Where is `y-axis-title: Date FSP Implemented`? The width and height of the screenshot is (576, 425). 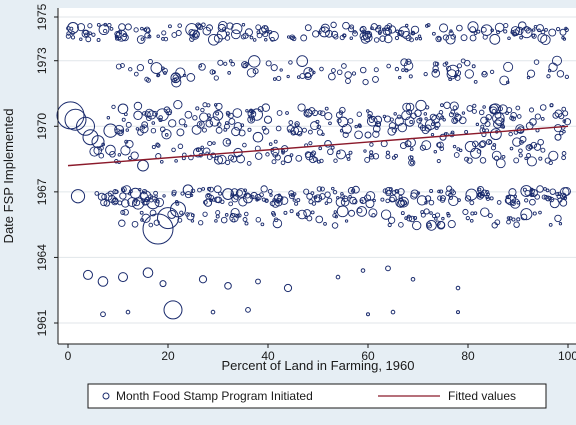
y-axis-title: Date FSP Implemented is located at coordinates (8, 176).